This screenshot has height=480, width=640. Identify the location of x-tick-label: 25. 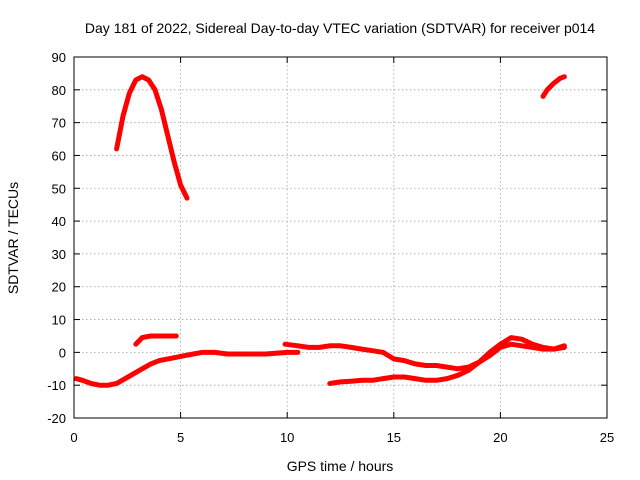
(607, 437).